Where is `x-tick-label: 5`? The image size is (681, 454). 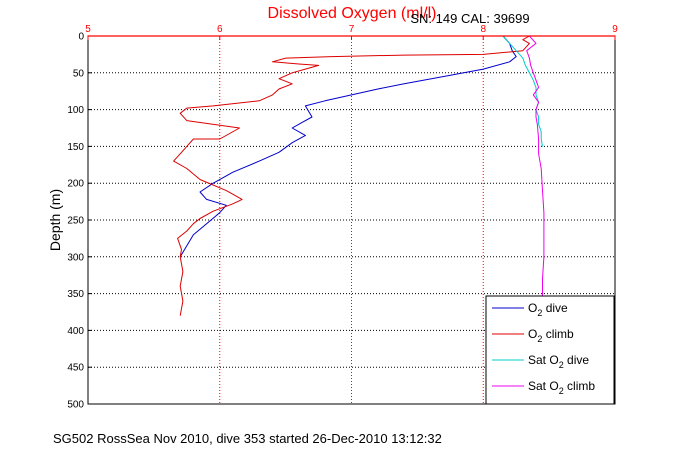 x-tick-label: 5 is located at coordinates (88, 29).